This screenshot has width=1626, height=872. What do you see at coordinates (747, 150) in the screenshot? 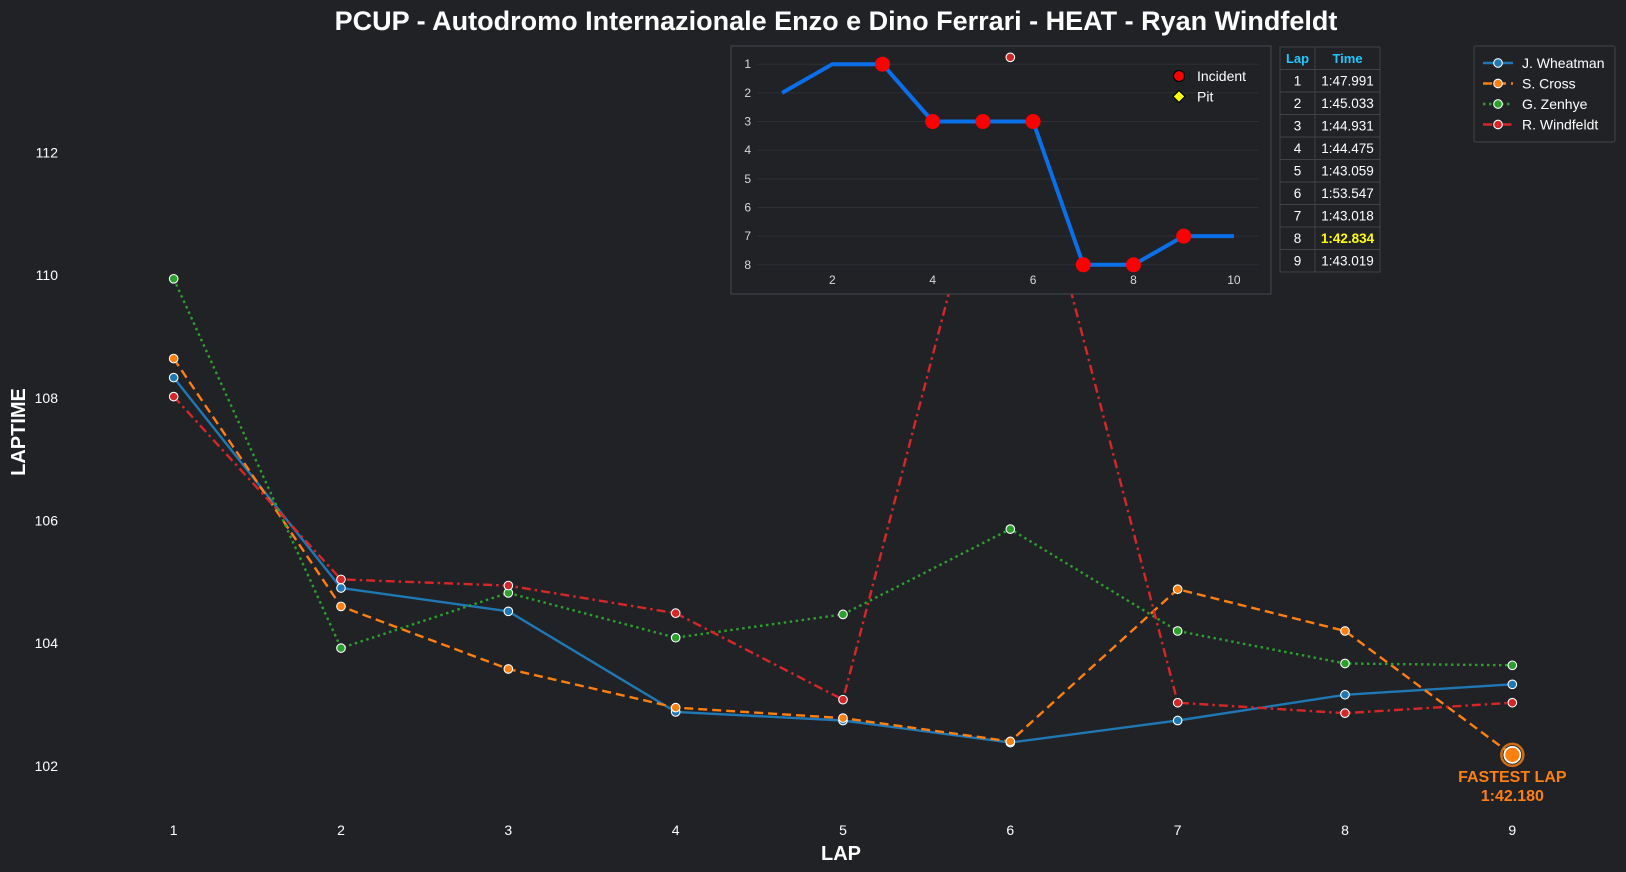
I see `inset-y-tick: 4` at bounding box center [747, 150].